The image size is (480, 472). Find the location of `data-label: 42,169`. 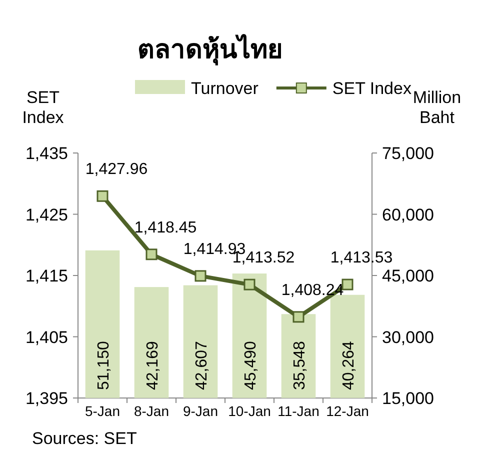

data-label: 42,169 is located at coordinates (153, 365).